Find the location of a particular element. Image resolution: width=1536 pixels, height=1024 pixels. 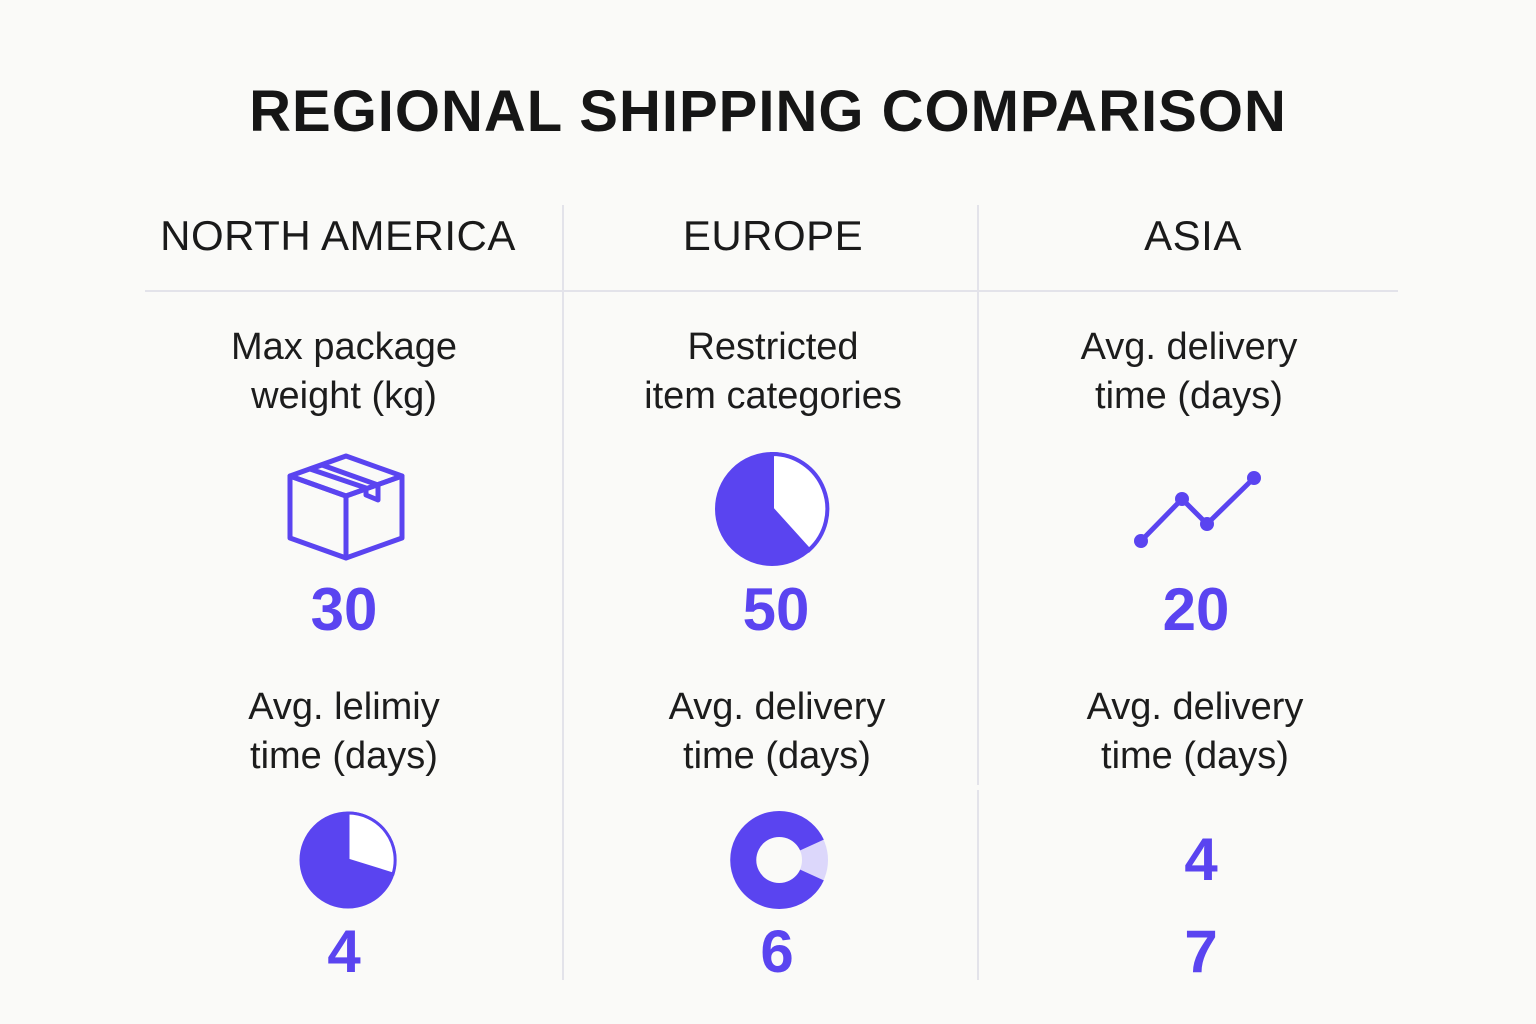

header-divider is located at coordinates (771, 291).